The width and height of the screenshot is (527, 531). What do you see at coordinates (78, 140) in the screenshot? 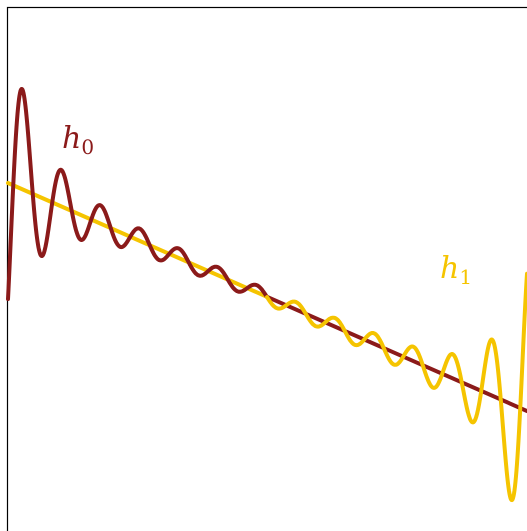
I see `h0-label: h0` at bounding box center [78, 140].